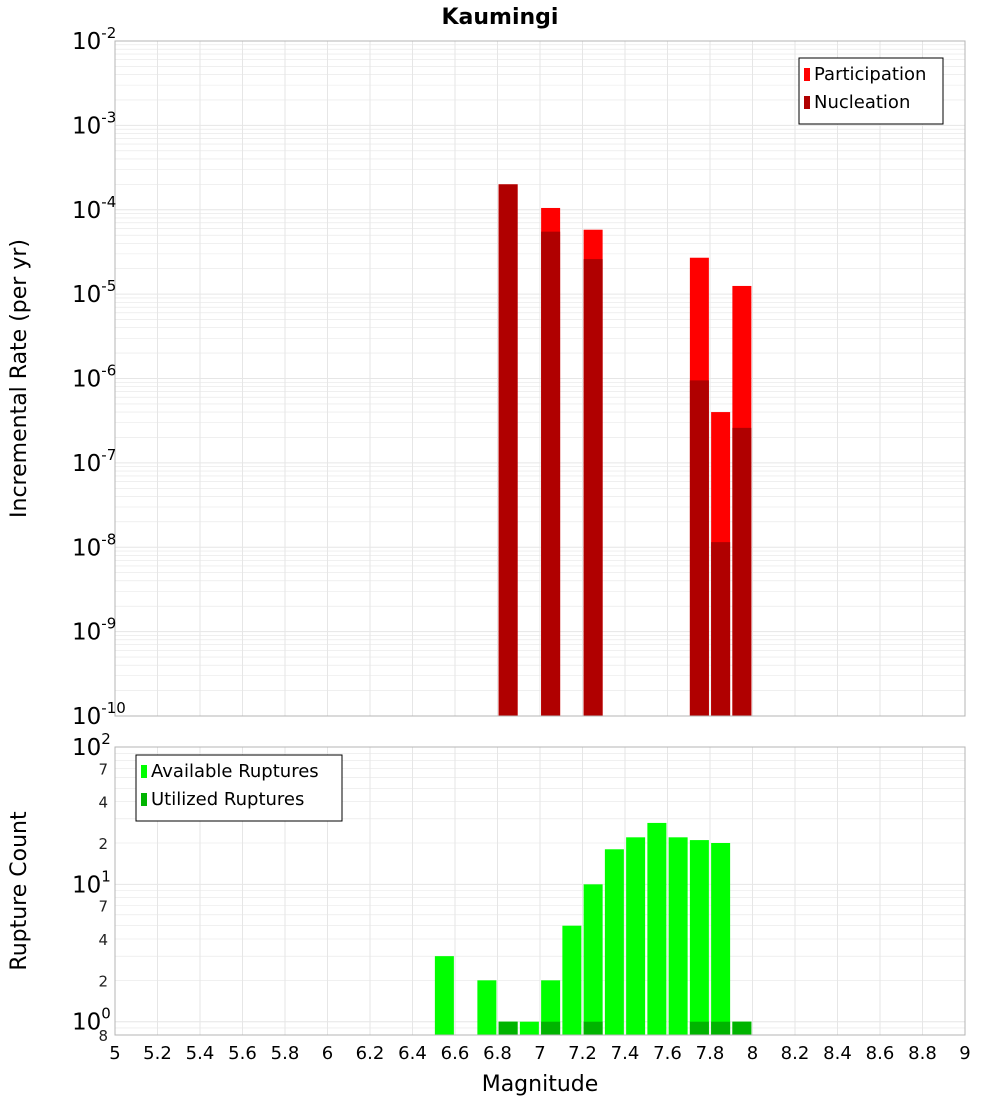  I want to click on y-tick-label: 10², so click(91, 745).